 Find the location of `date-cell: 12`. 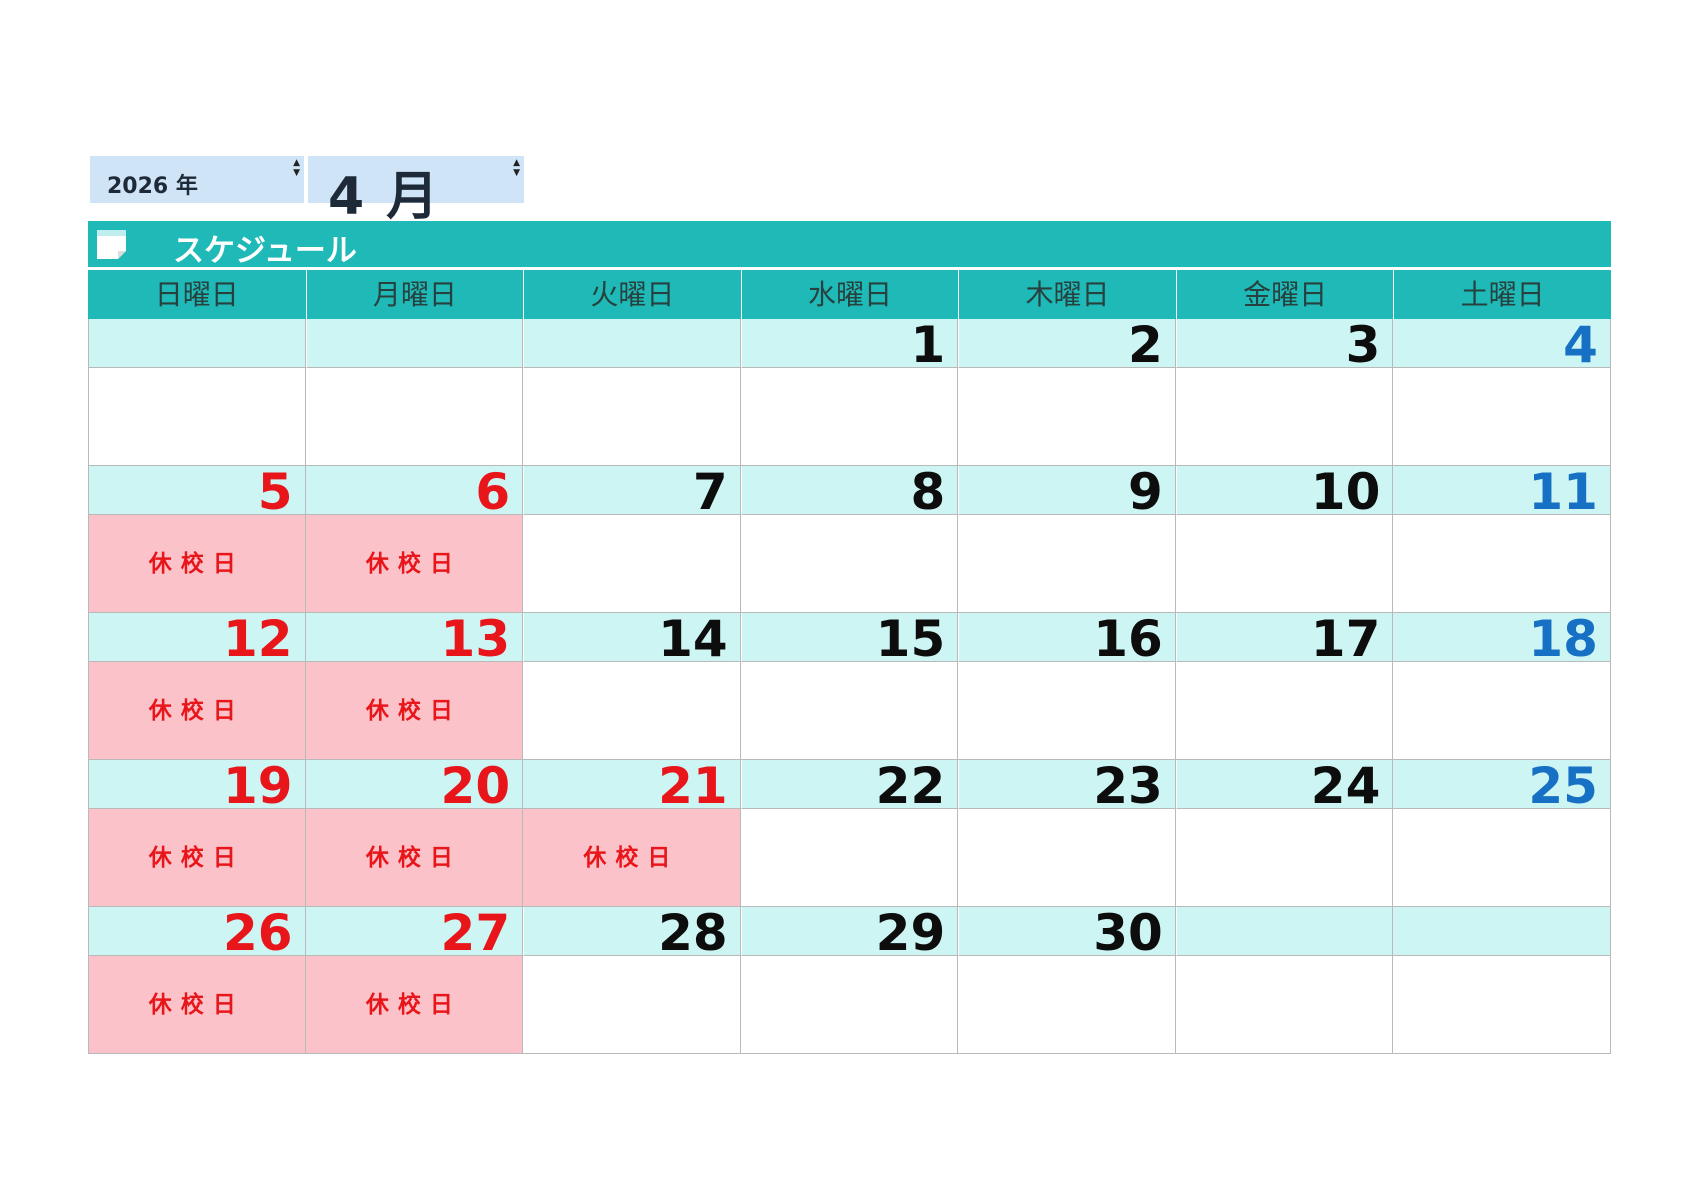

date-cell: 12 is located at coordinates (197, 637).